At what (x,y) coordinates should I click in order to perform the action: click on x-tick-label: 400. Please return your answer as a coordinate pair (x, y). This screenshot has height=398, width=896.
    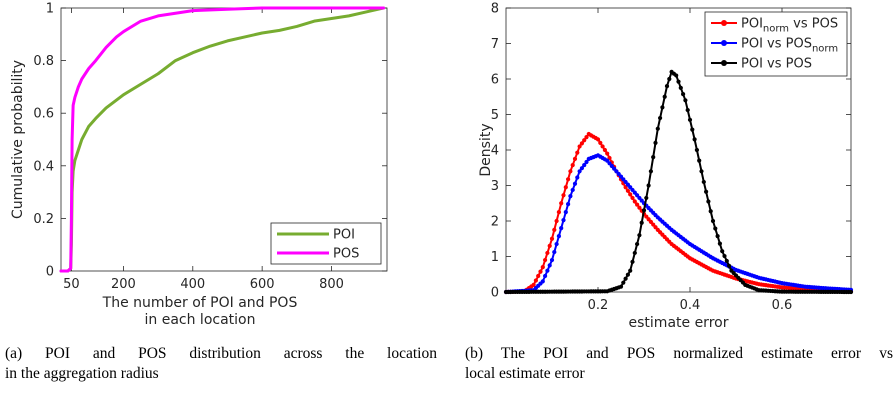
    Looking at the image, I should click on (192, 284).